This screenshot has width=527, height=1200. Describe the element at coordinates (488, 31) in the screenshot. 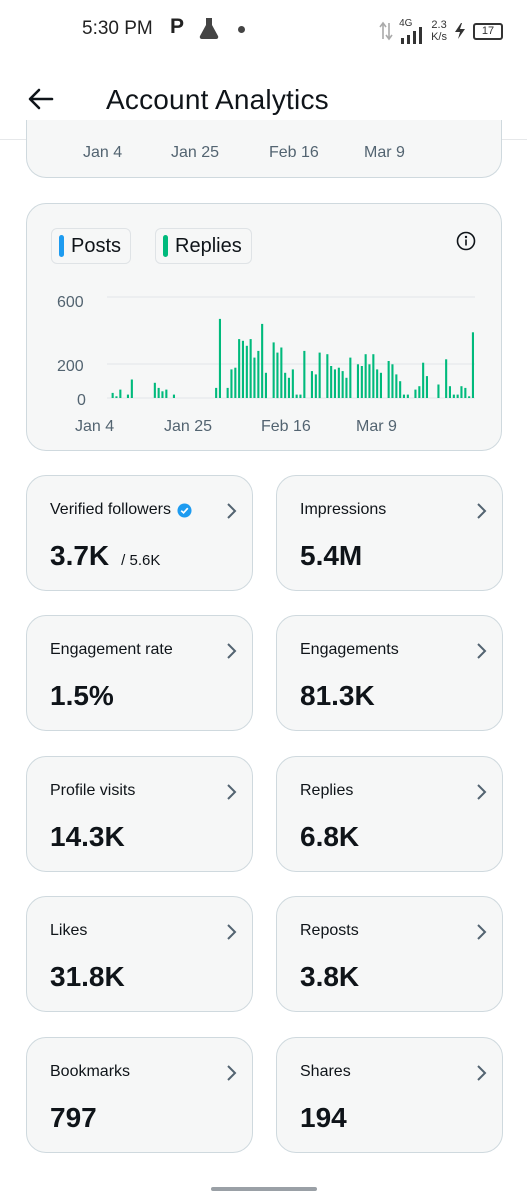

I see `battery-icon: 17` at that location.